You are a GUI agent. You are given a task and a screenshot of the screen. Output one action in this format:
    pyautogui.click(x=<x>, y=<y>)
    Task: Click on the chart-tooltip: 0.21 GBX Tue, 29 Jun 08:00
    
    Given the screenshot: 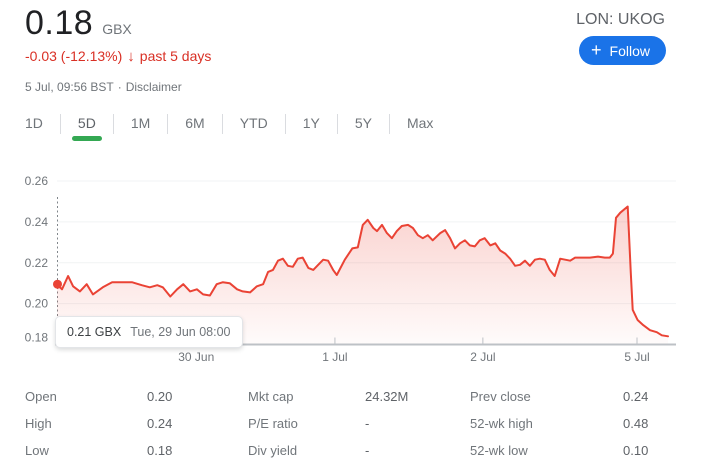 What is the action you would take?
    pyautogui.click(x=149, y=332)
    